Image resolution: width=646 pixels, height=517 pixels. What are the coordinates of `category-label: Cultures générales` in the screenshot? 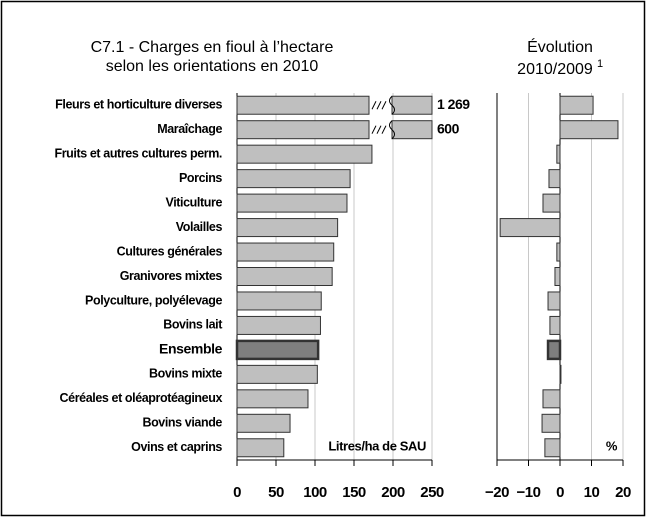 It's located at (170, 251).